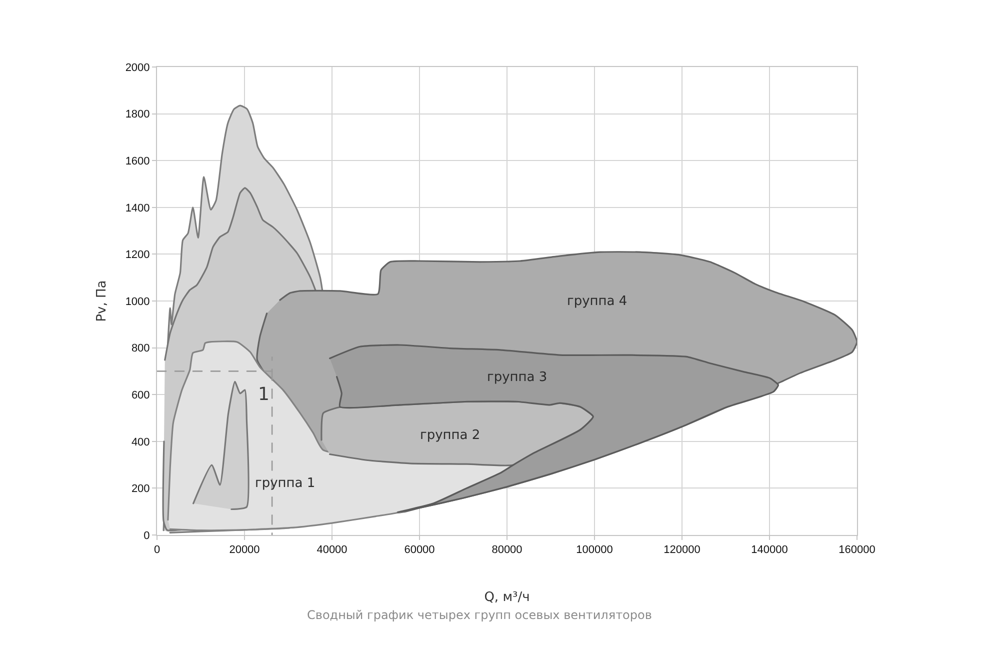 The height and width of the screenshot is (656, 984). I want to click on x-tick-label: 140000, so click(769, 550).